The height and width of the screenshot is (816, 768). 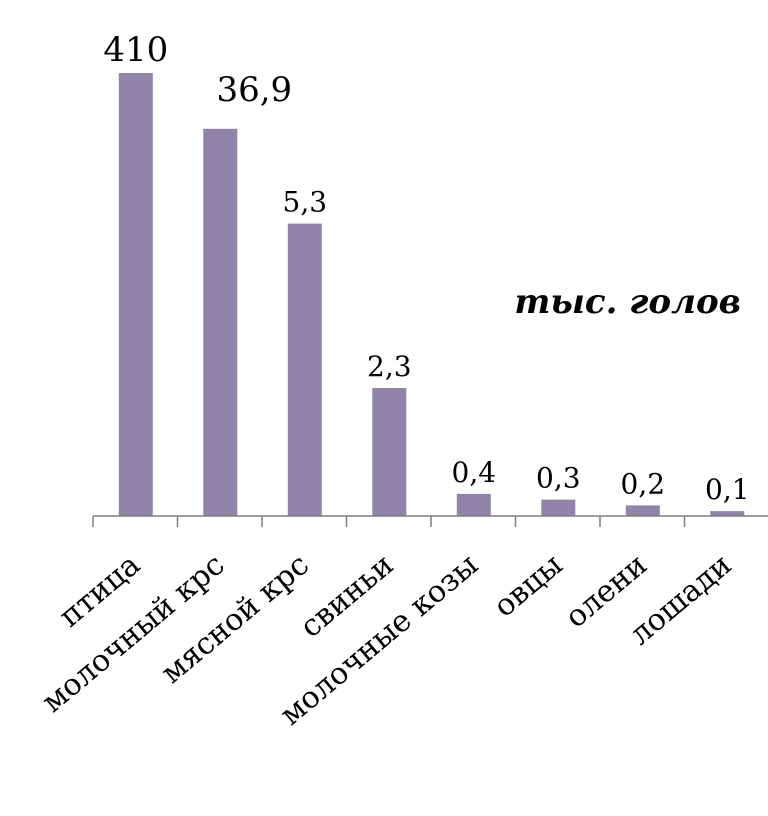 I want to click on value-label-7: 0,1, so click(x=727, y=489).